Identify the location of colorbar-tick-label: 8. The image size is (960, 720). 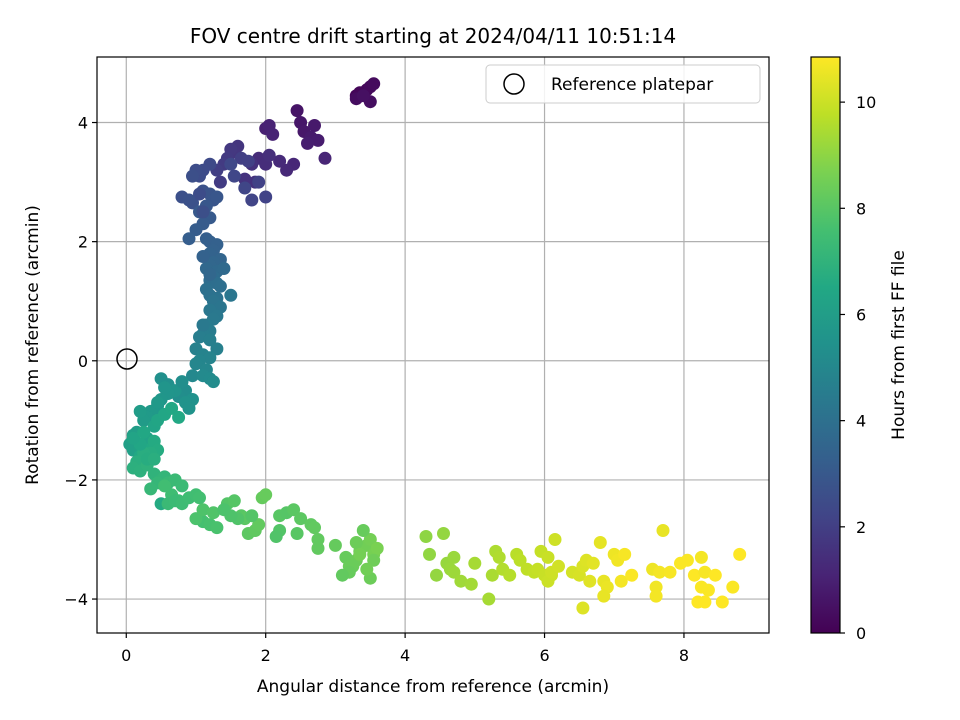
(861, 208).